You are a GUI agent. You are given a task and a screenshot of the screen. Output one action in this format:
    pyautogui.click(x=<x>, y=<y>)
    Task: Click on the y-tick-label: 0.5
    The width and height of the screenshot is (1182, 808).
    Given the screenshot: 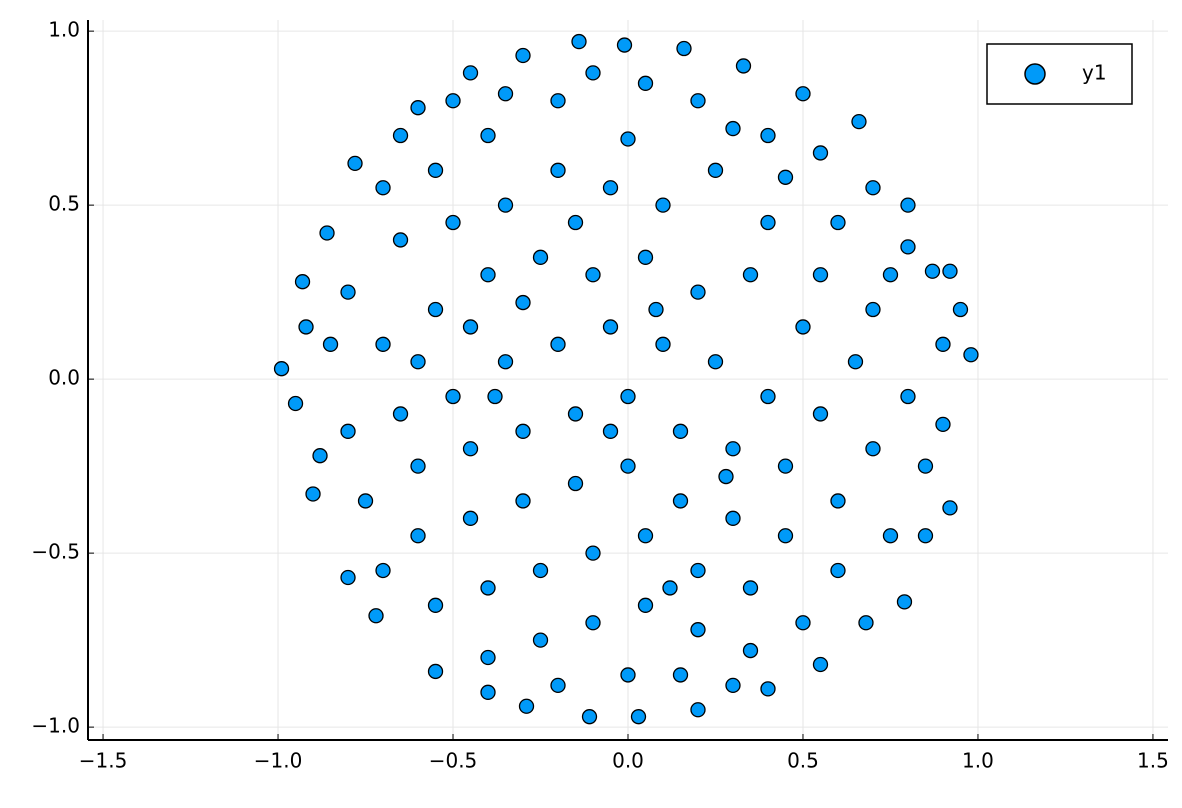 What is the action you would take?
    pyautogui.click(x=64, y=204)
    